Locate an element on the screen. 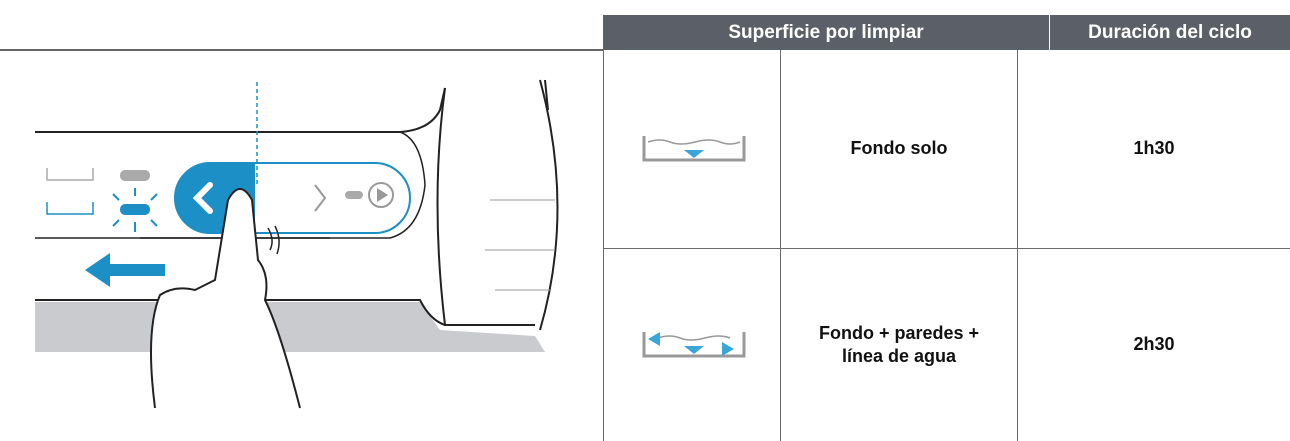 The image size is (1290, 441). cell: 1h30 is located at coordinates (1154, 148).